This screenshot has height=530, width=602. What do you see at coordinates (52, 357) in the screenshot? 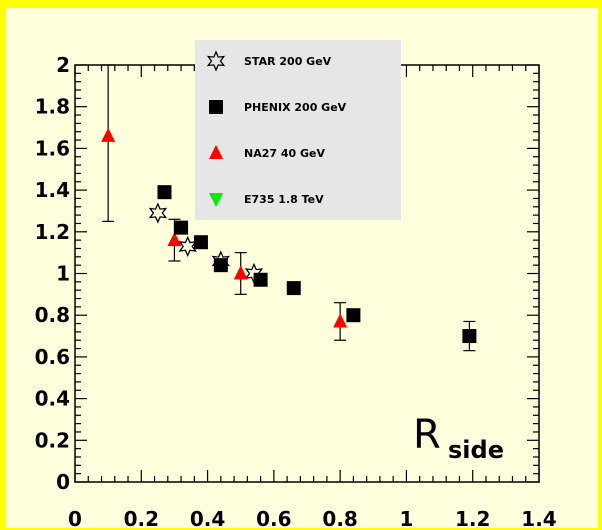
I see `y-tick-label: 0.6` at bounding box center [52, 357].